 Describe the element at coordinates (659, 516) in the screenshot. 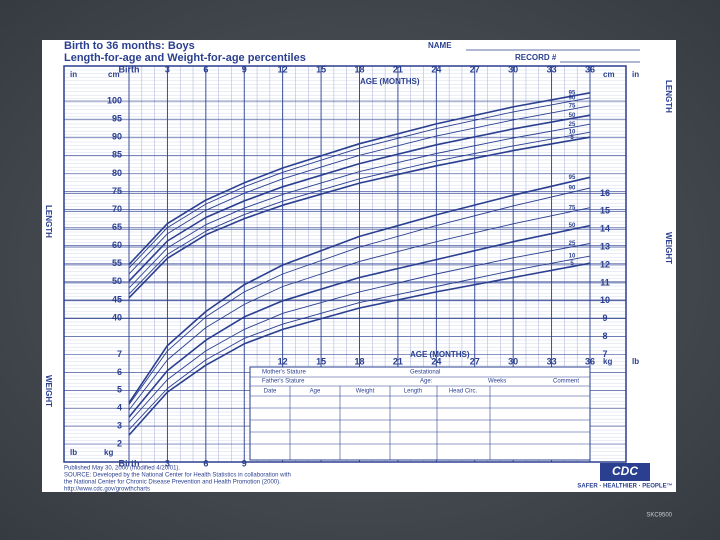

I see `slide-code: SKC9500` at that location.